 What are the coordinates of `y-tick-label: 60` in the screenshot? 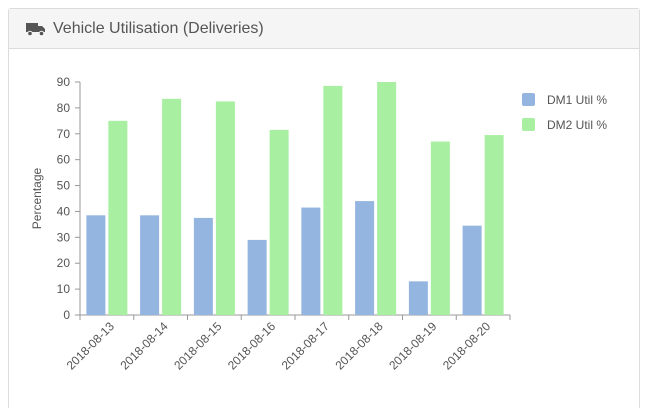 It's located at (64, 160).